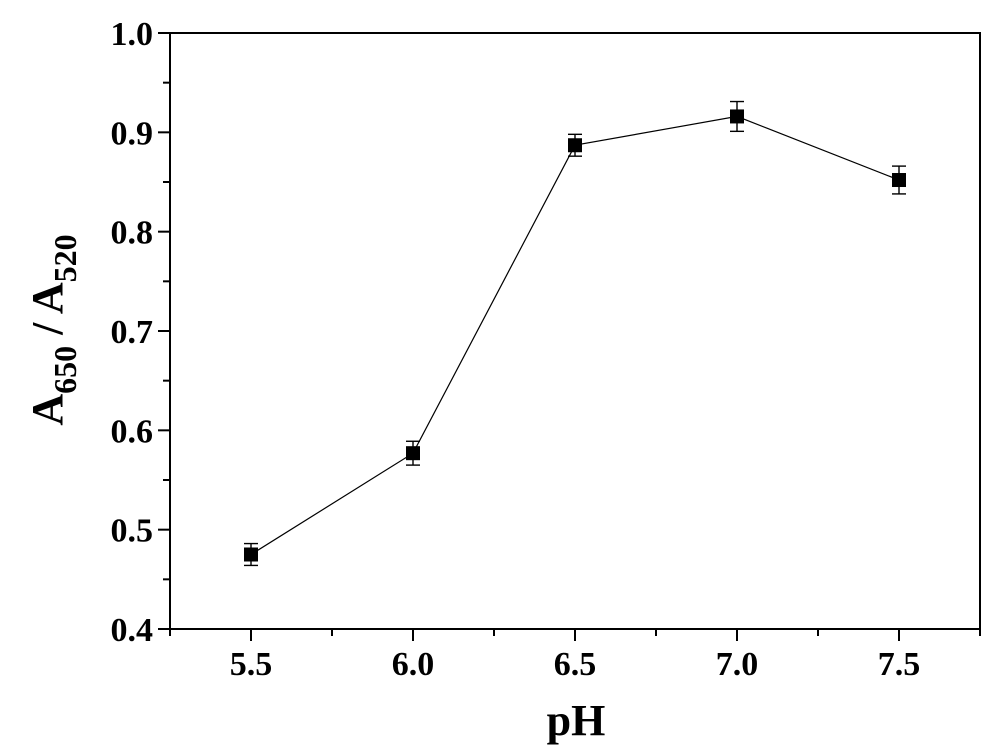  I want to click on y-axis-title: A650 / A520, so click(53, 329).